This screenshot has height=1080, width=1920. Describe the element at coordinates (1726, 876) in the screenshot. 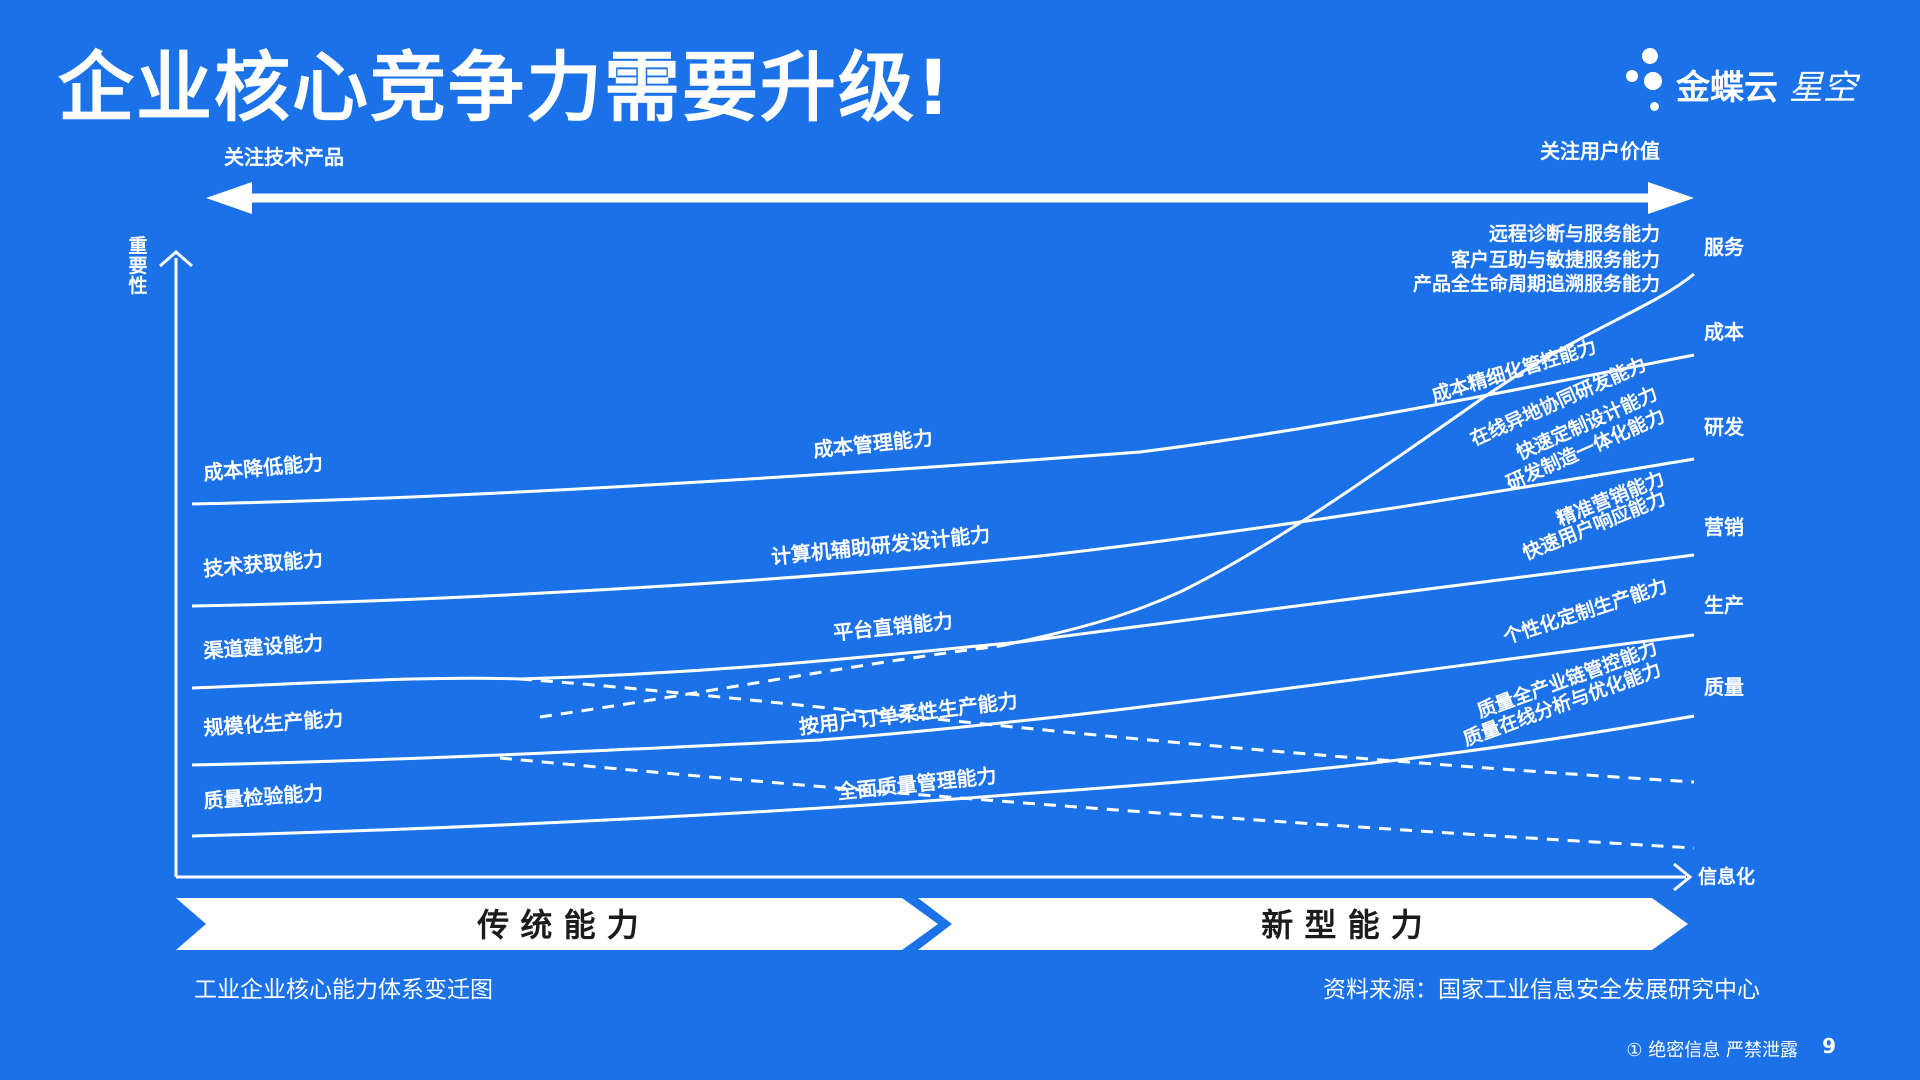

I see `x-axis-label: 信息化` at that location.